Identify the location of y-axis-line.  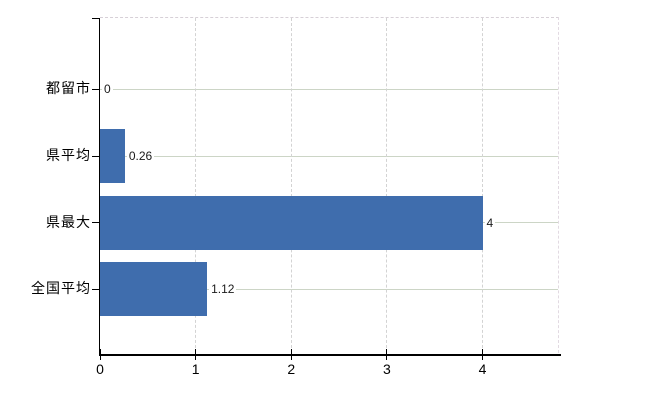
(99, 186).